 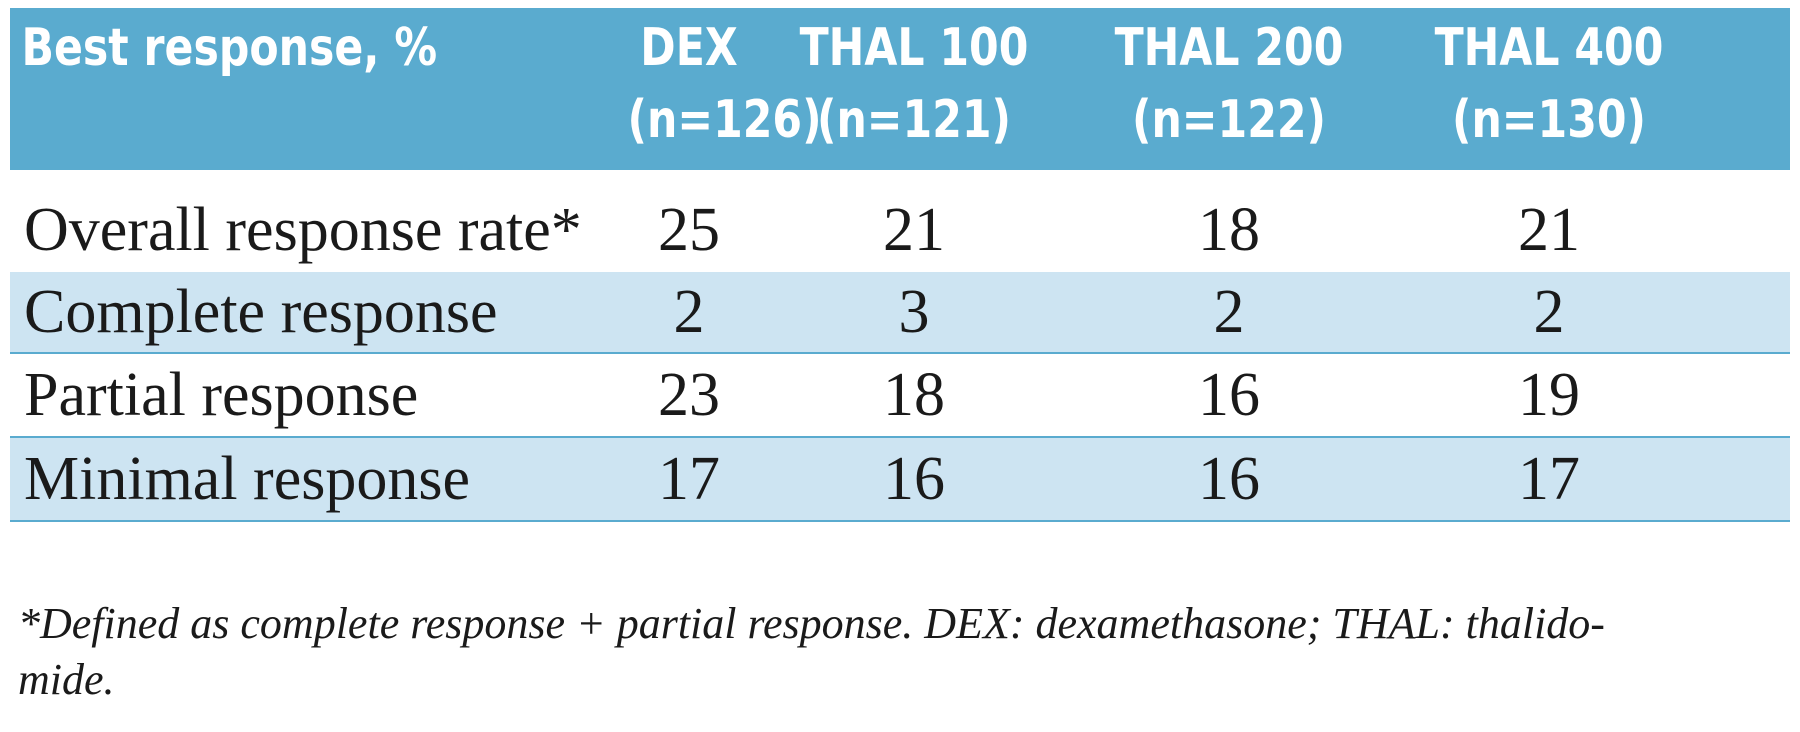 I want to click on header-col-name: THAL 200, so click(x=1229, y=48).